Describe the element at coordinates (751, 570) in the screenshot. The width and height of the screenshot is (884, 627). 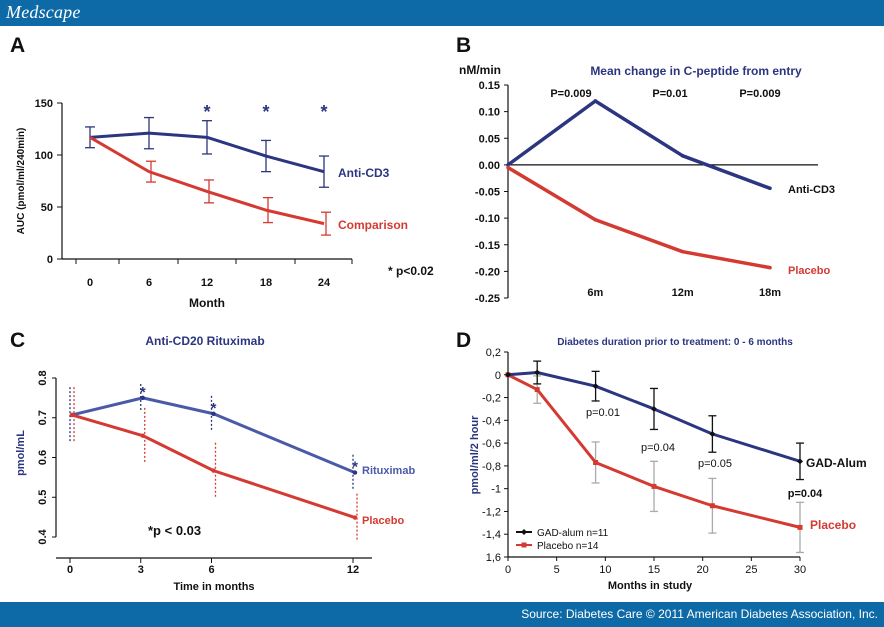
I see `tick-label-d-x: 25` at that location.